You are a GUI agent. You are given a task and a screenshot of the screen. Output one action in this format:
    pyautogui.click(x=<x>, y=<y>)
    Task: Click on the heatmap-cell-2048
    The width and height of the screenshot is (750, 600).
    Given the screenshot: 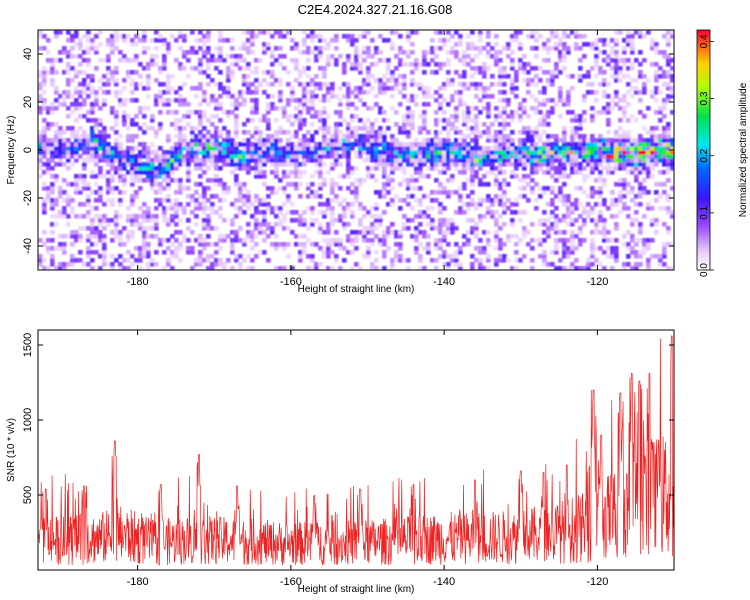 What is the action you would take?
    pyautogui.click(x=332, y=188)
    